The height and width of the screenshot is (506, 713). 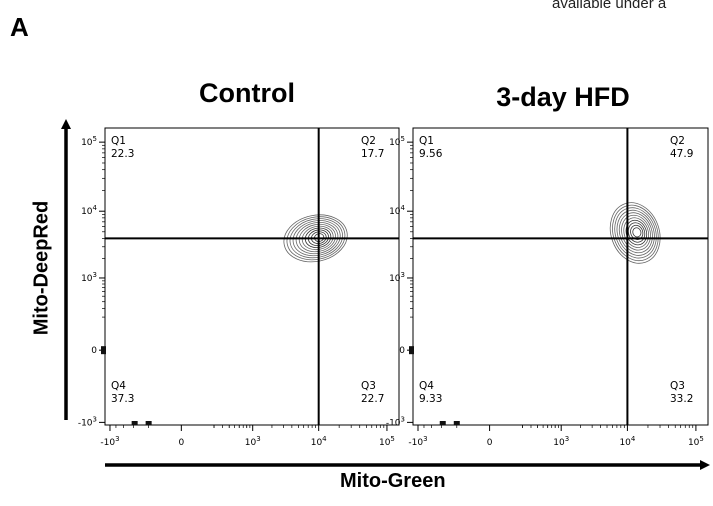 What do you see at coordinates (122, 154) in the screenshot?
I see `quadrant-value-q1: 22.3` at bounding box center [122, 154].